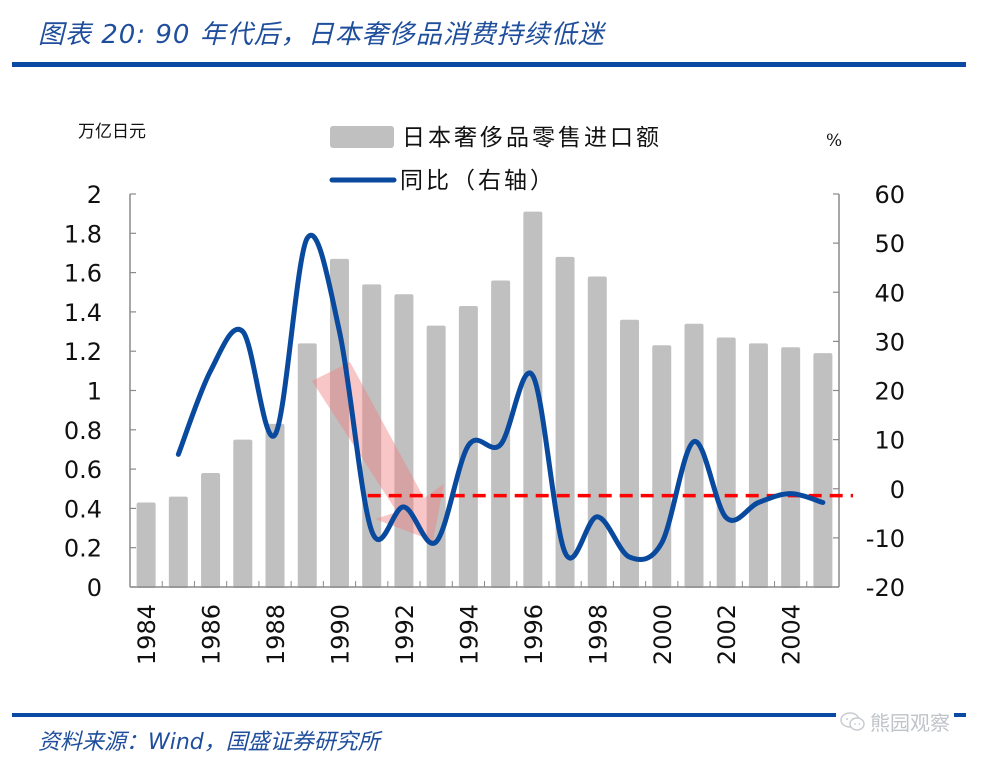 This screenshot has height=769, width=1000. I want to click on bar-1992, so click(404, 441).